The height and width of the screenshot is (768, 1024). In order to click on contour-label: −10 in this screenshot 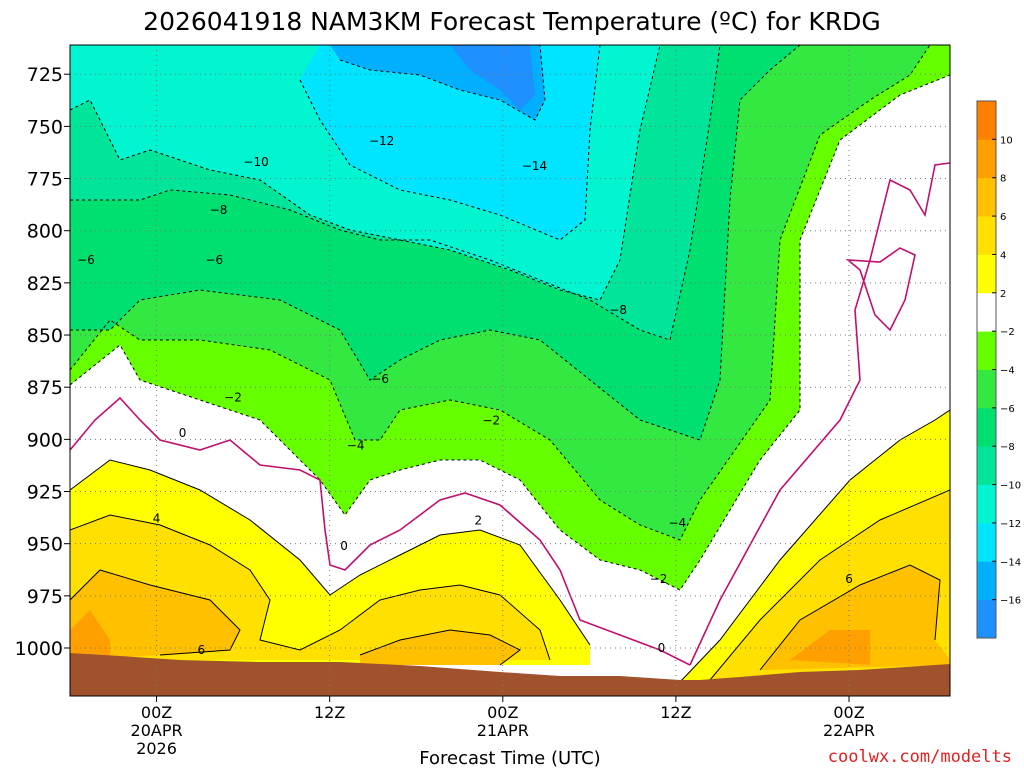, I will do `click(255, 162)`.